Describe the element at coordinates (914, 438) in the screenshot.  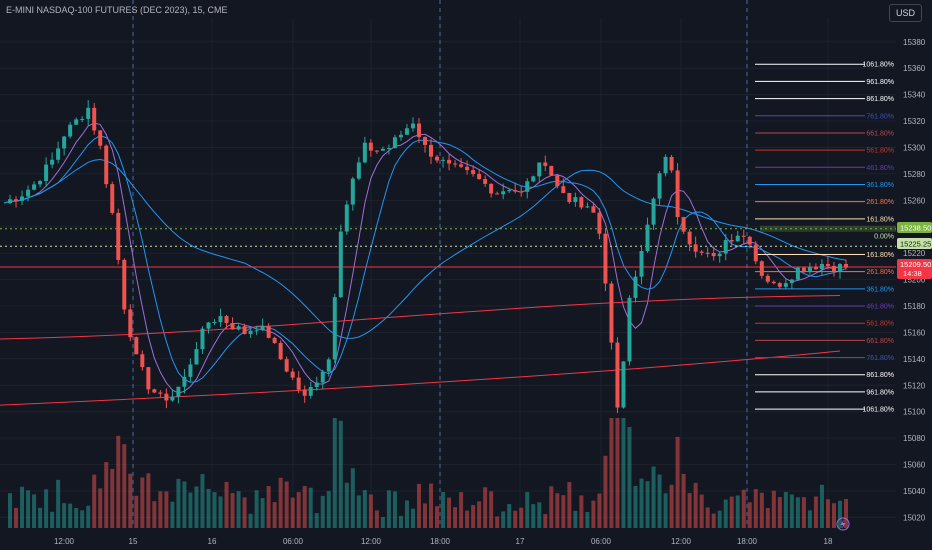
I see `price-tick-label: 15080` at that location.